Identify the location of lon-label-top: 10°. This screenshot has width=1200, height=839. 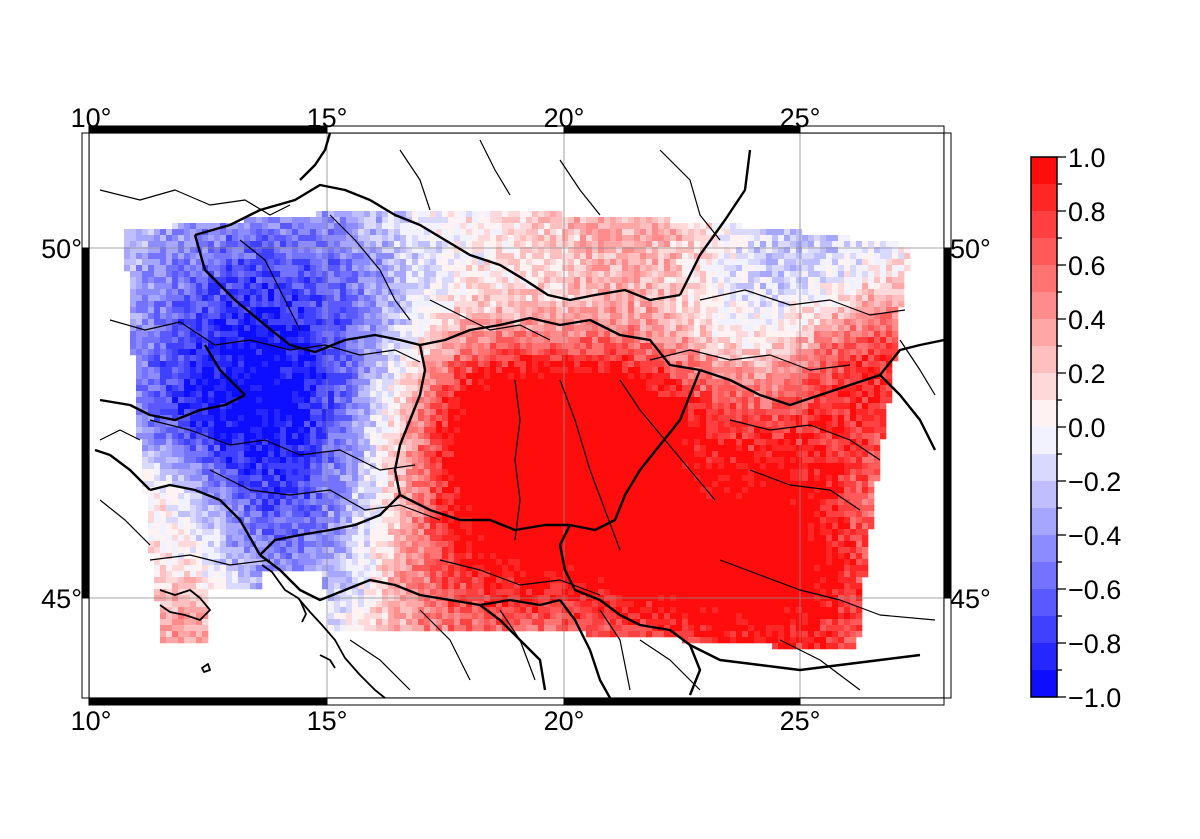
(91, 118).